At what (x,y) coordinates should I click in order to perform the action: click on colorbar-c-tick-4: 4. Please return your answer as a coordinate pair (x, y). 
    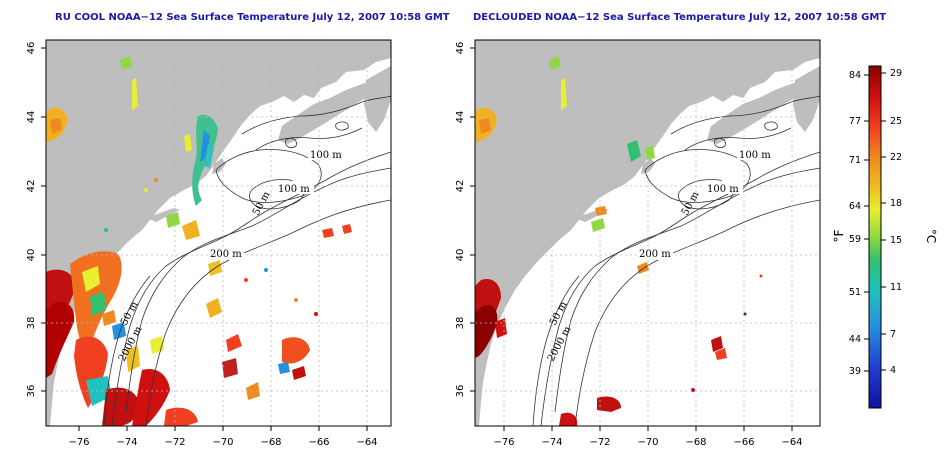
    Looking at the image, I should click on (893, 370).